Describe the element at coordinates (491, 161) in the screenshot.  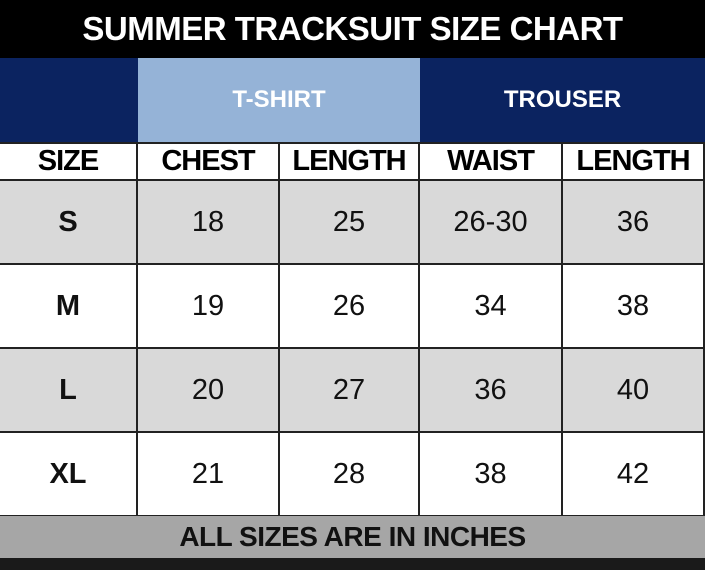
I see `column-header-waist: WAIST` at that location.